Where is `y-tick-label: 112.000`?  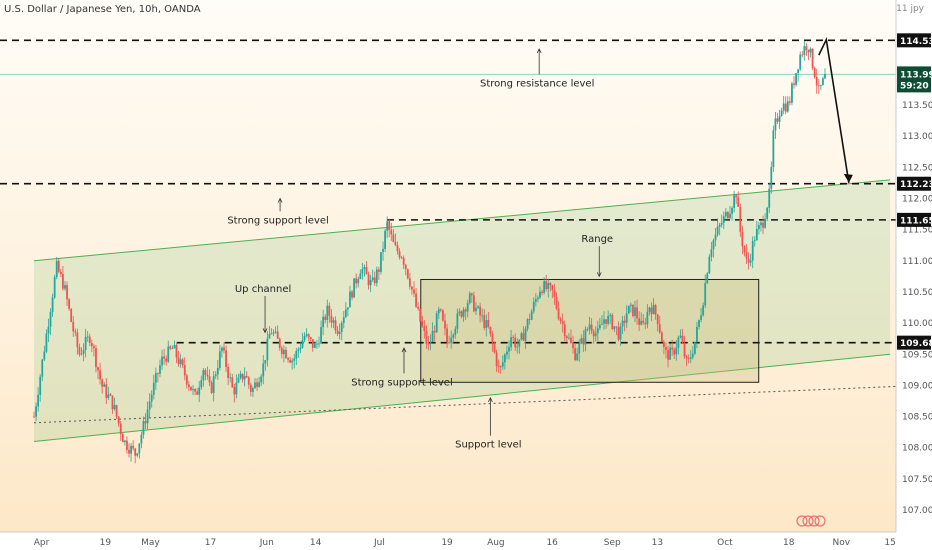
y-tick-label: 112.000 is located at coordinates (917, 200).